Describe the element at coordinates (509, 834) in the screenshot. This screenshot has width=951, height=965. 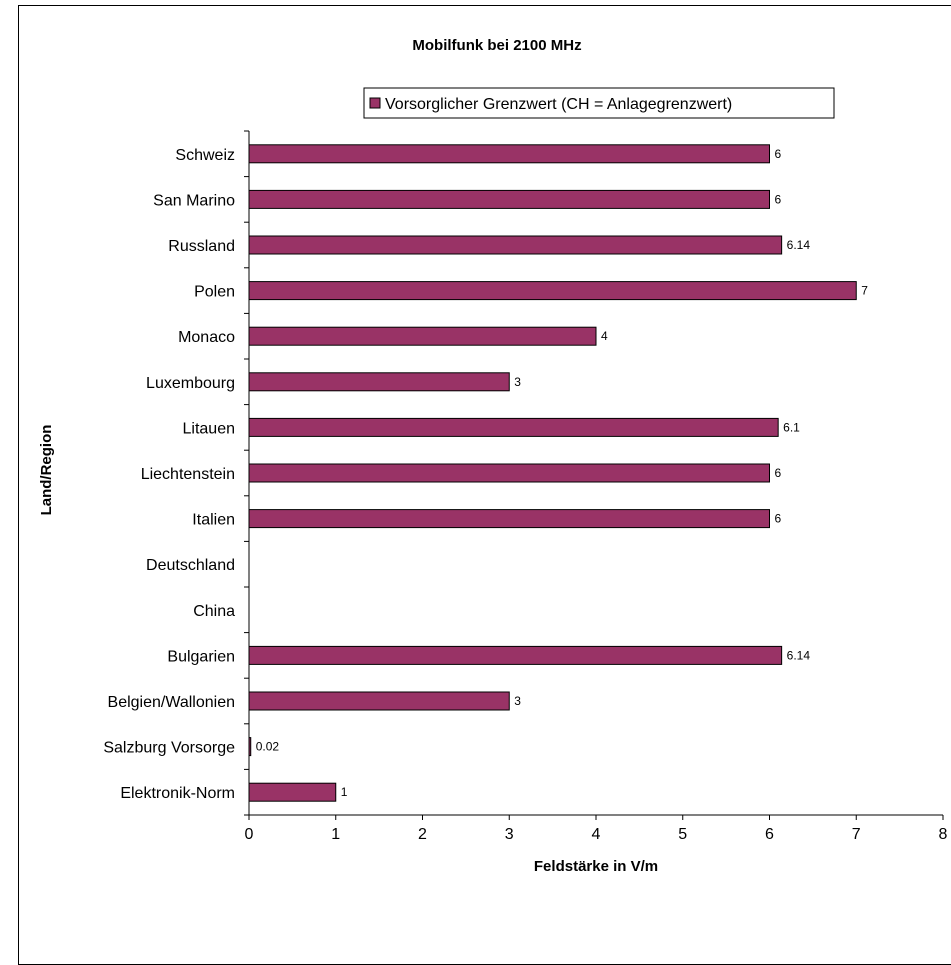
I see `x-tick-label: 3` at that location.